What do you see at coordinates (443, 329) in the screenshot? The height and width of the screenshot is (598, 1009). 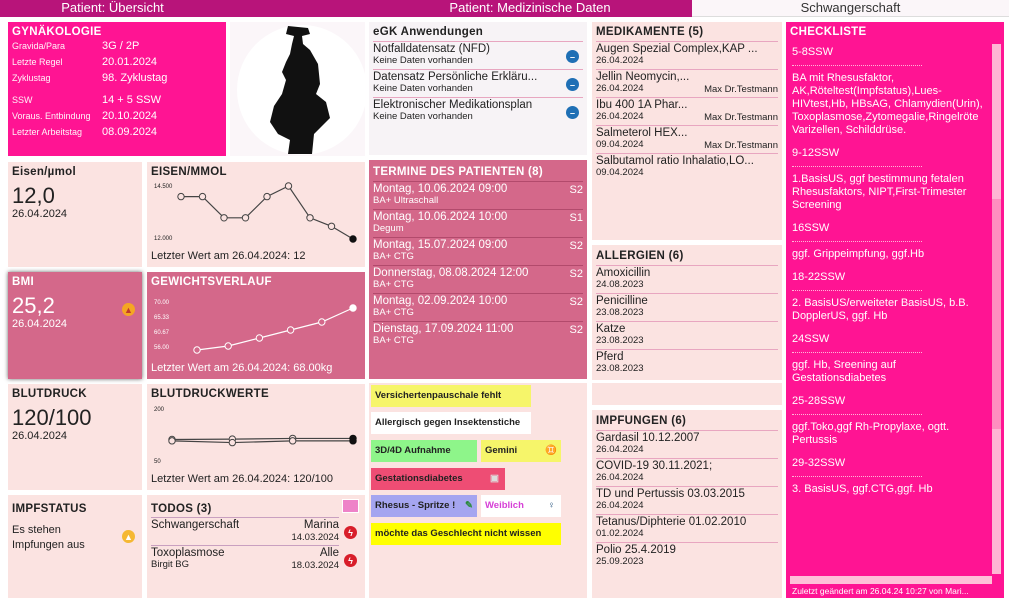 I see `termin-datetime: Dienstag, 17.09.2024 11:00` at bounding box center [443, 329].